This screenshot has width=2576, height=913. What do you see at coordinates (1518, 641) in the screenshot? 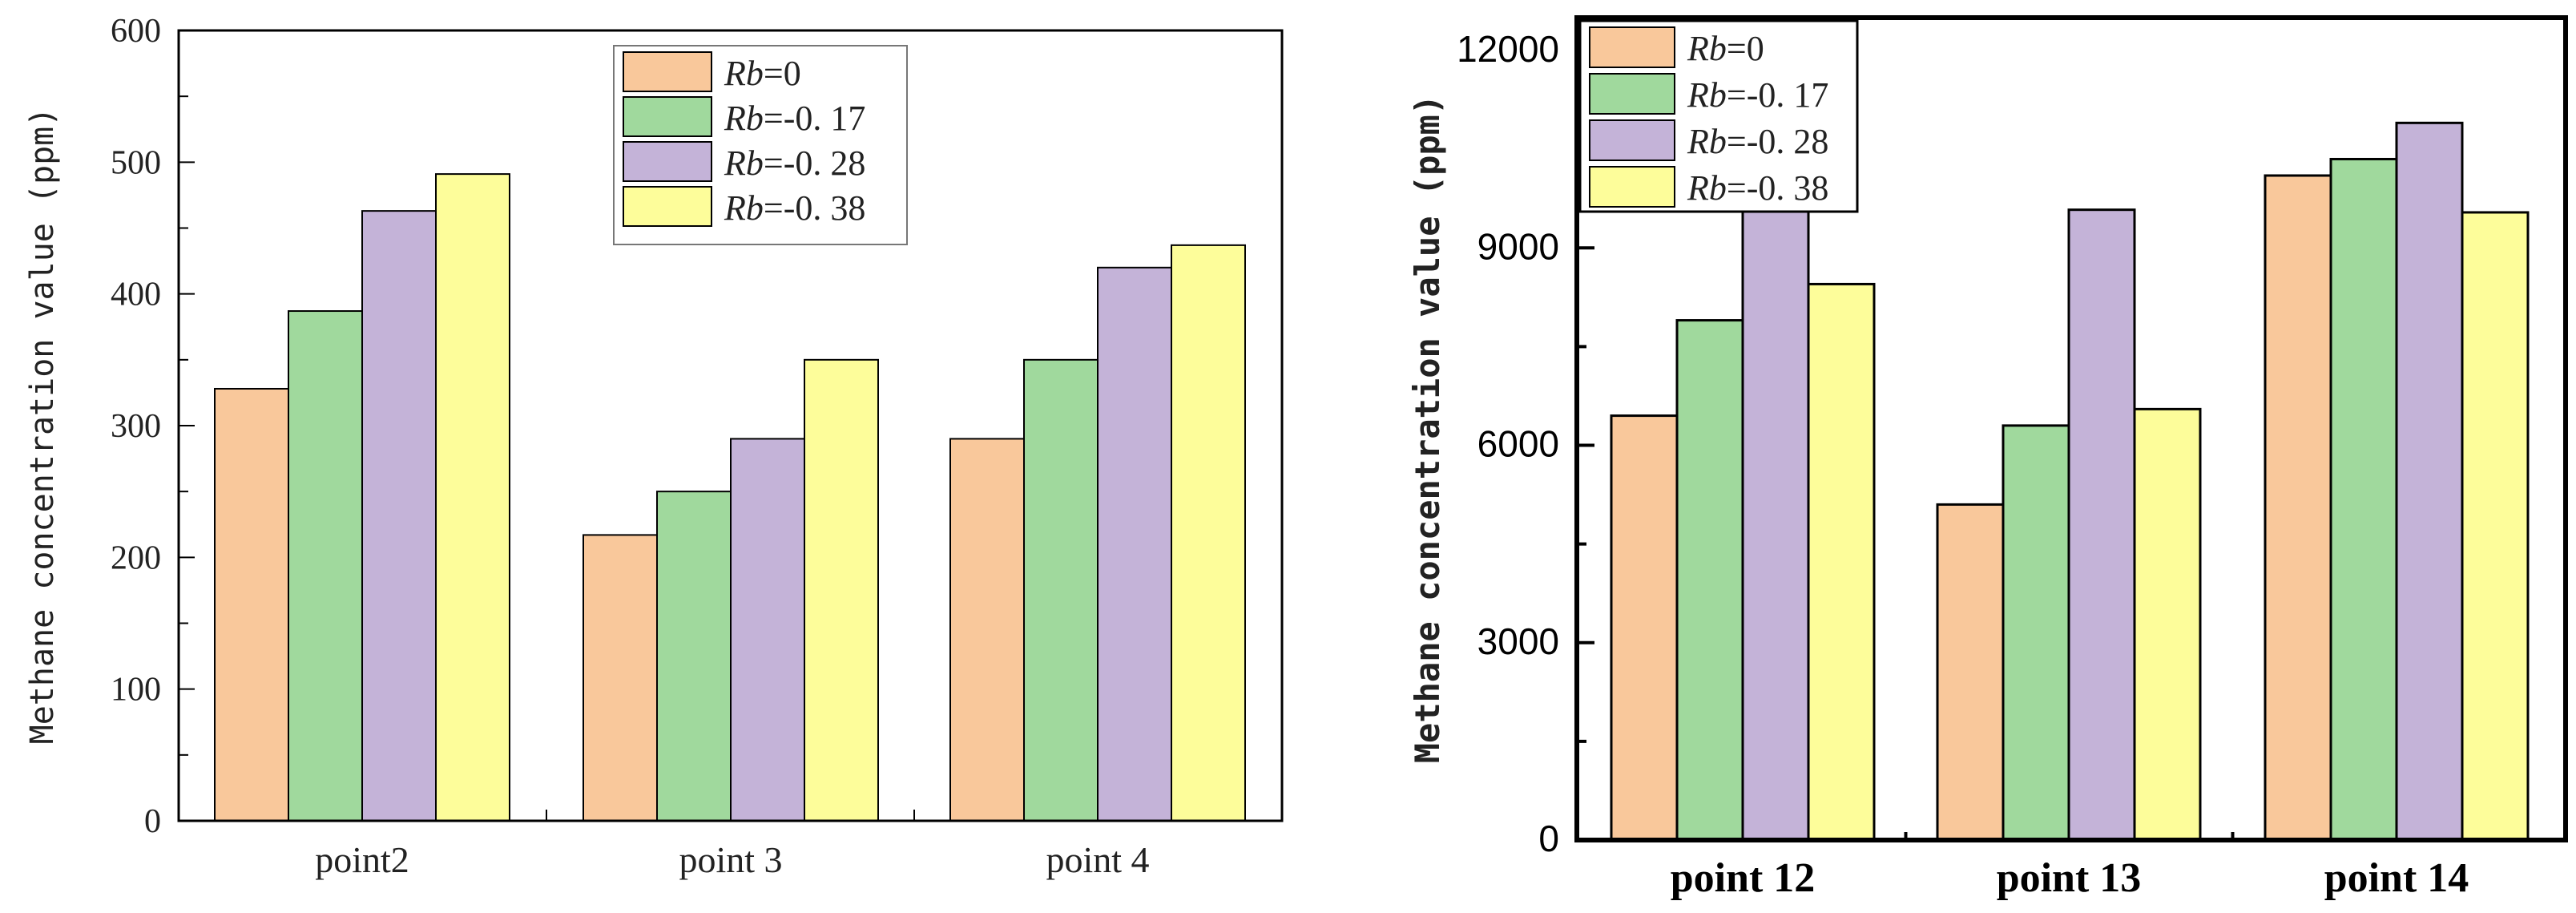
I see `y-tick-label: 3000` at bounding box center [1518, 641].